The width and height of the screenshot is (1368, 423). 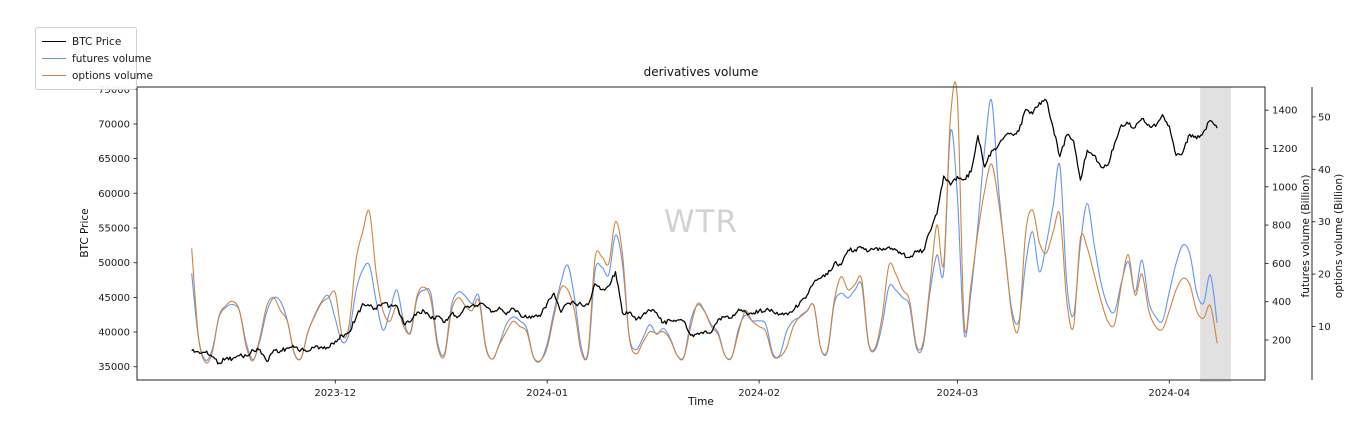 I want to click on y-axis-label-options-volume: options volume (Billion), so click(x=1339, y=236).